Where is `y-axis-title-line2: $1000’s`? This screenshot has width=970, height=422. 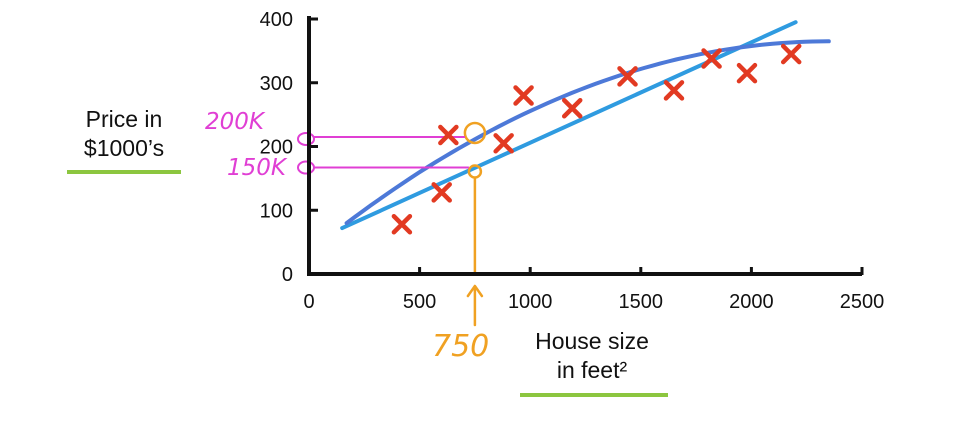 y-axis-title-line2: $1000’s is located at coordinates (124, 148).